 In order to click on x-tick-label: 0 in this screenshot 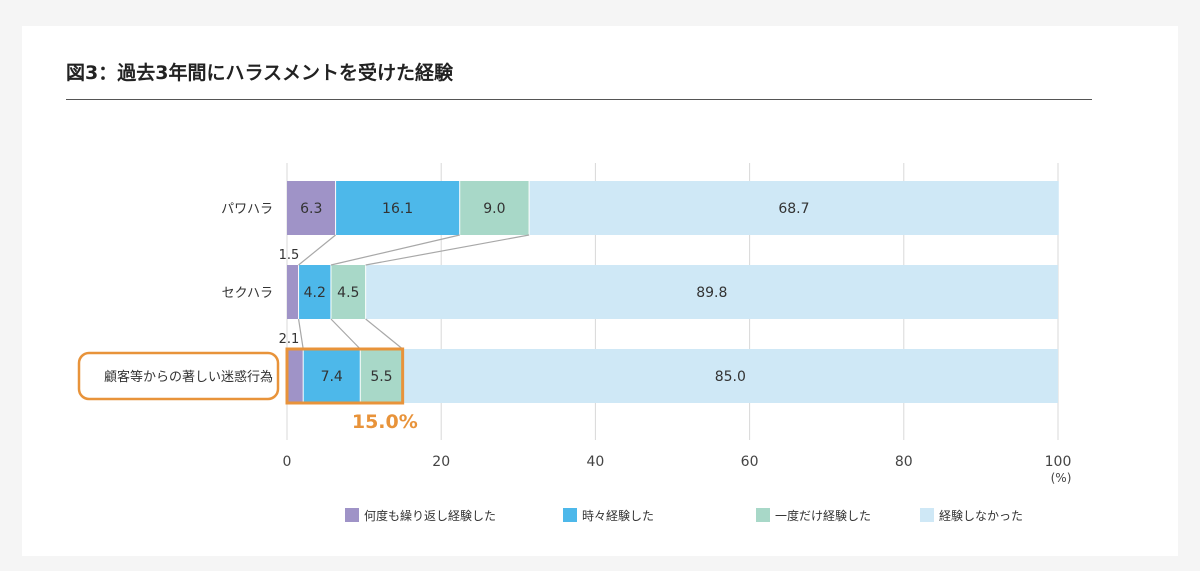, I will do `click(287, 462)`.